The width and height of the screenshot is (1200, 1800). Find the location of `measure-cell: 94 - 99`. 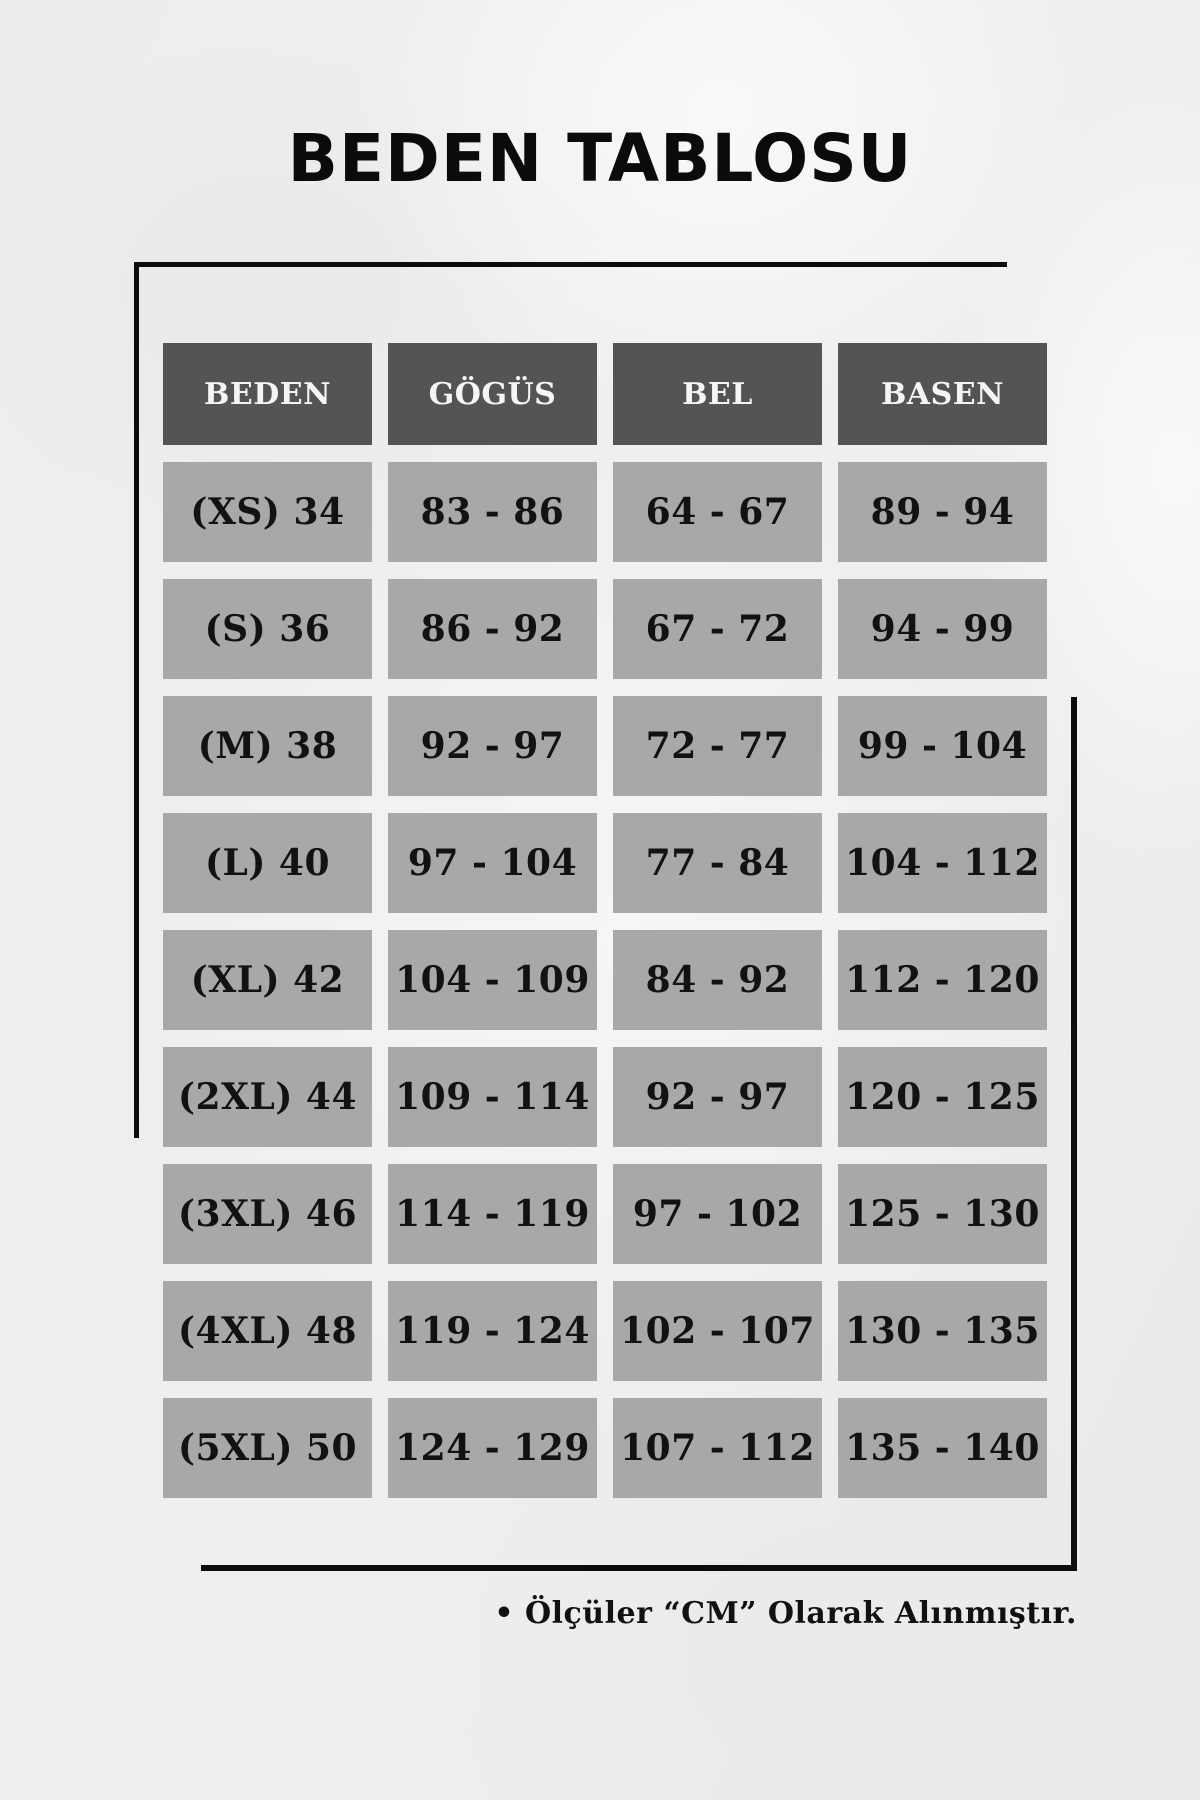

measure-cell: 94 - 99 is located at coordinates (942, 629).